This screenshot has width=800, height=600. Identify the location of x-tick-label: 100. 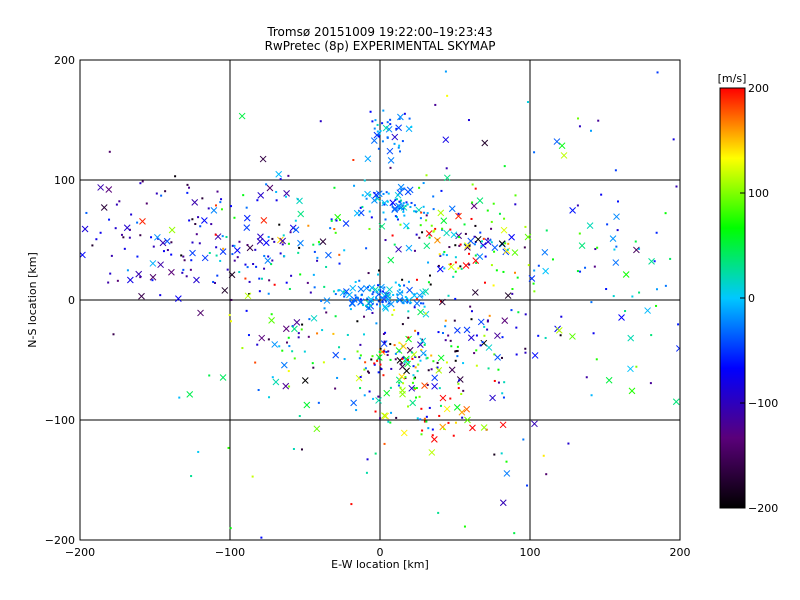
(530, 552).